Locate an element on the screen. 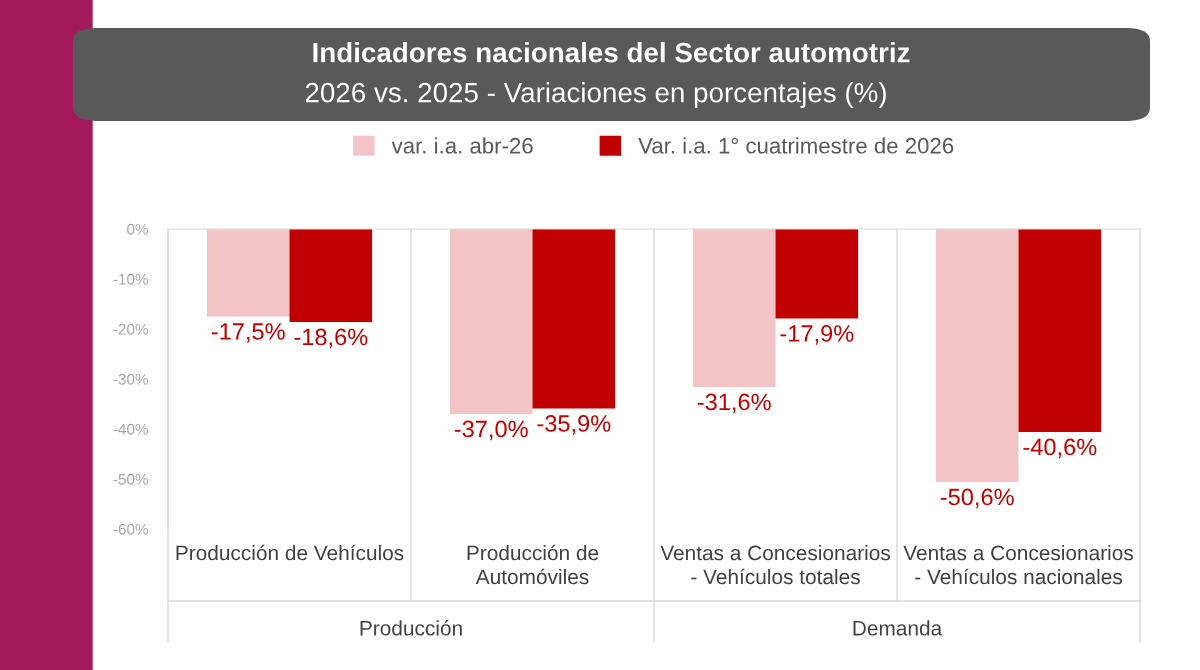 This screenshot has width=1200, height=670. data-label: -18,6% is located at coordinates (331, 338).